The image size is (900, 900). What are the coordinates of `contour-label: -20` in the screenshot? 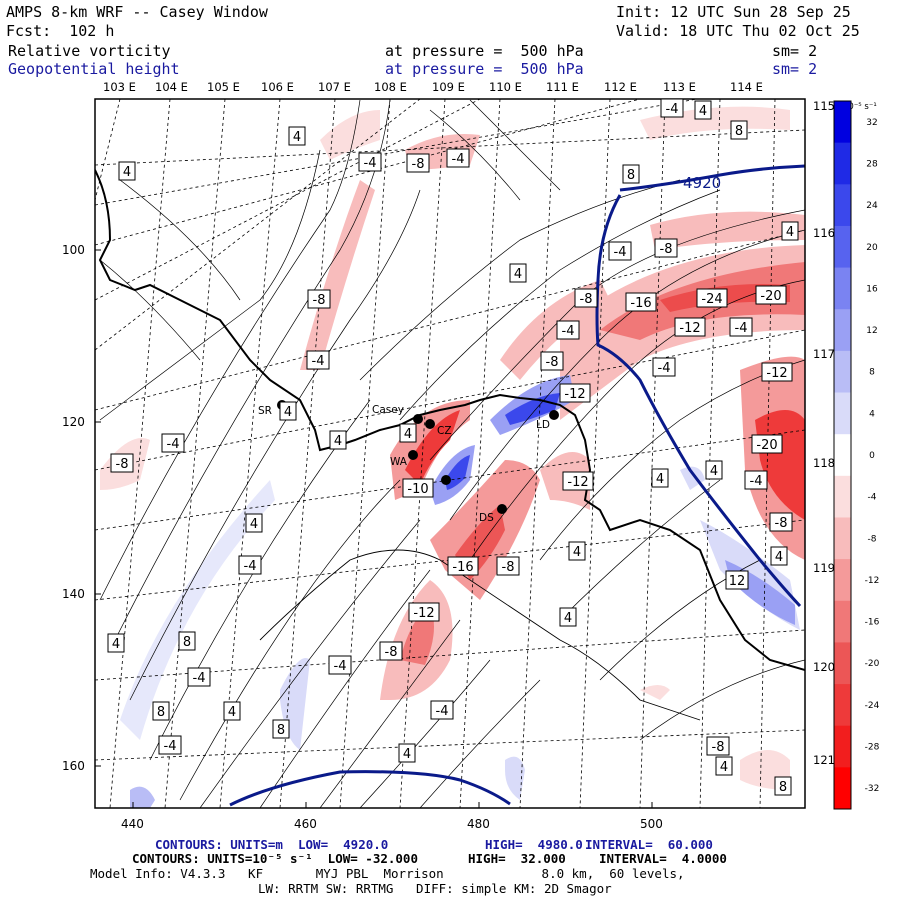 It's located at (767, 444).